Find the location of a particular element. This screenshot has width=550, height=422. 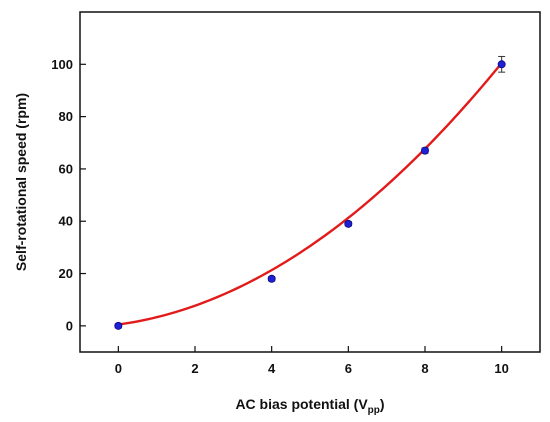

y-axis-title: Self-rotational speed (rpm) is located at coordinates (21, 182).